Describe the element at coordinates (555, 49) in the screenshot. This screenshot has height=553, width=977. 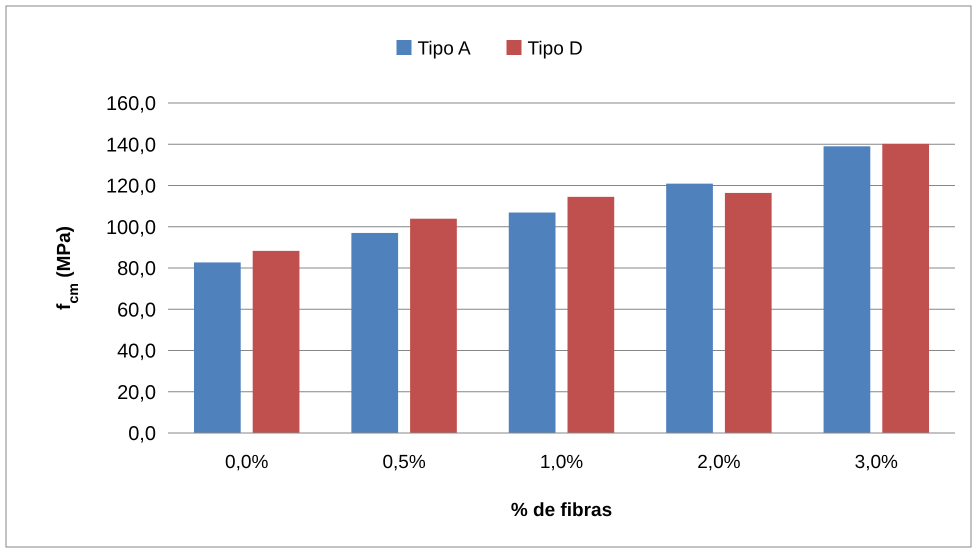
I see `legend-label: Tipo D` at that location.